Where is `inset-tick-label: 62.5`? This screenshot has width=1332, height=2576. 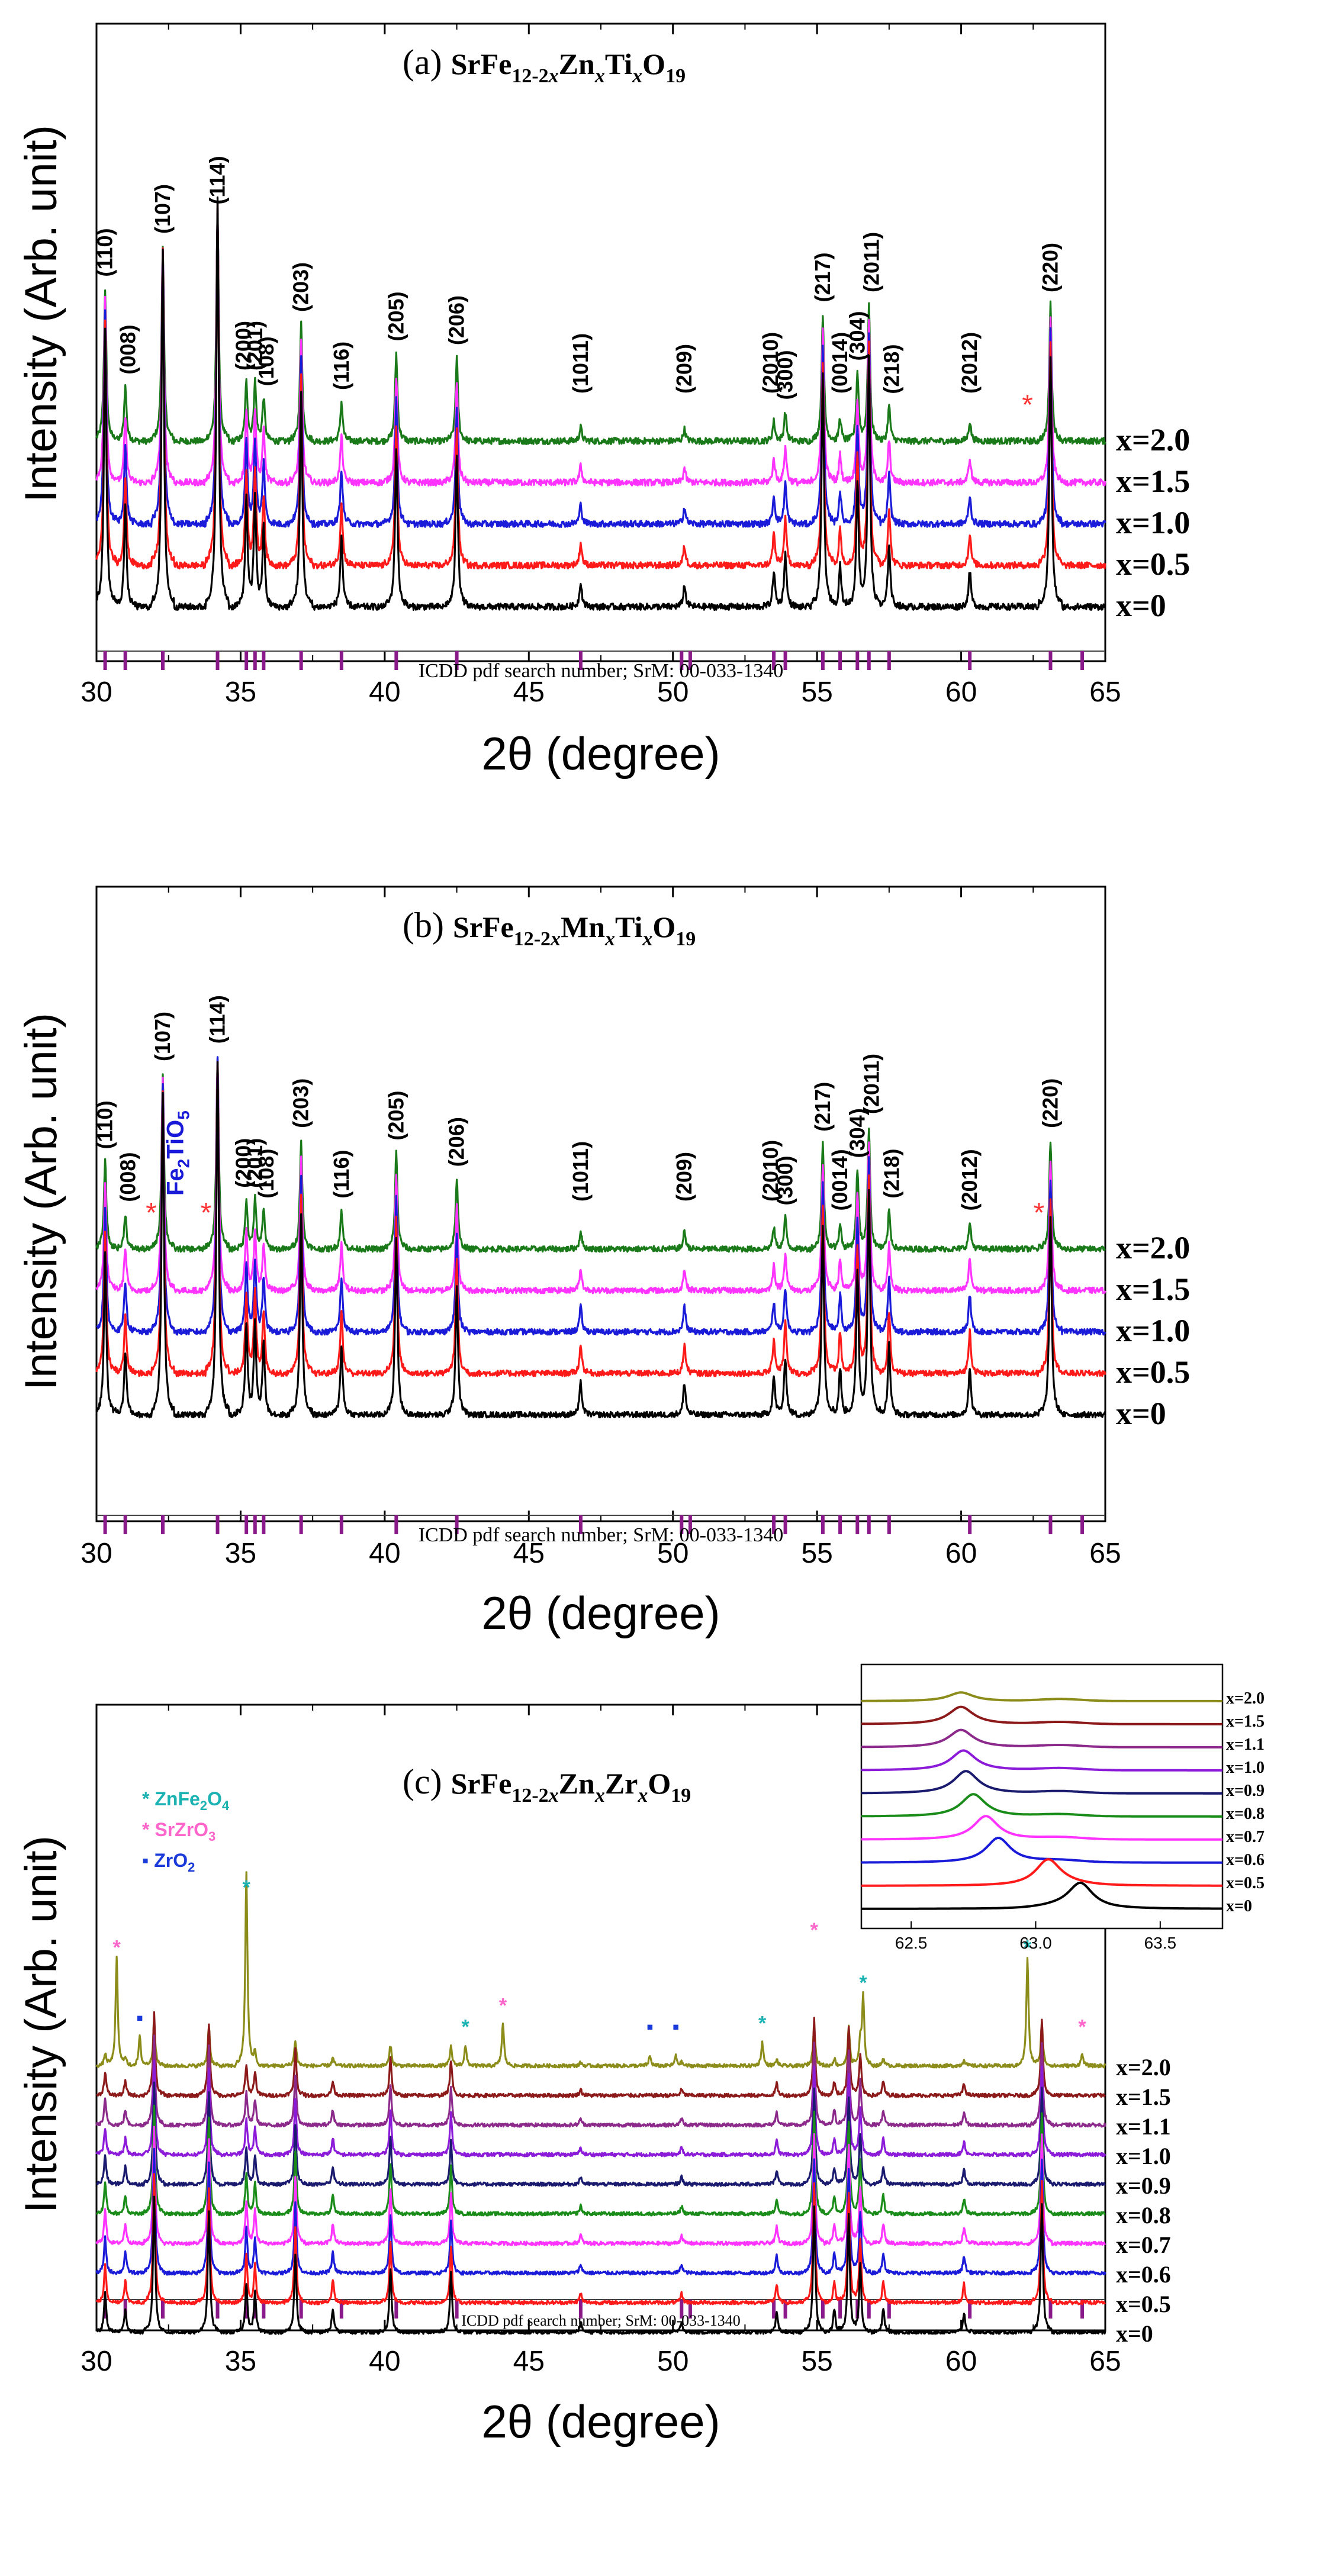 inset-tick-label: 62.5 is located at coordinates (911, 1943).